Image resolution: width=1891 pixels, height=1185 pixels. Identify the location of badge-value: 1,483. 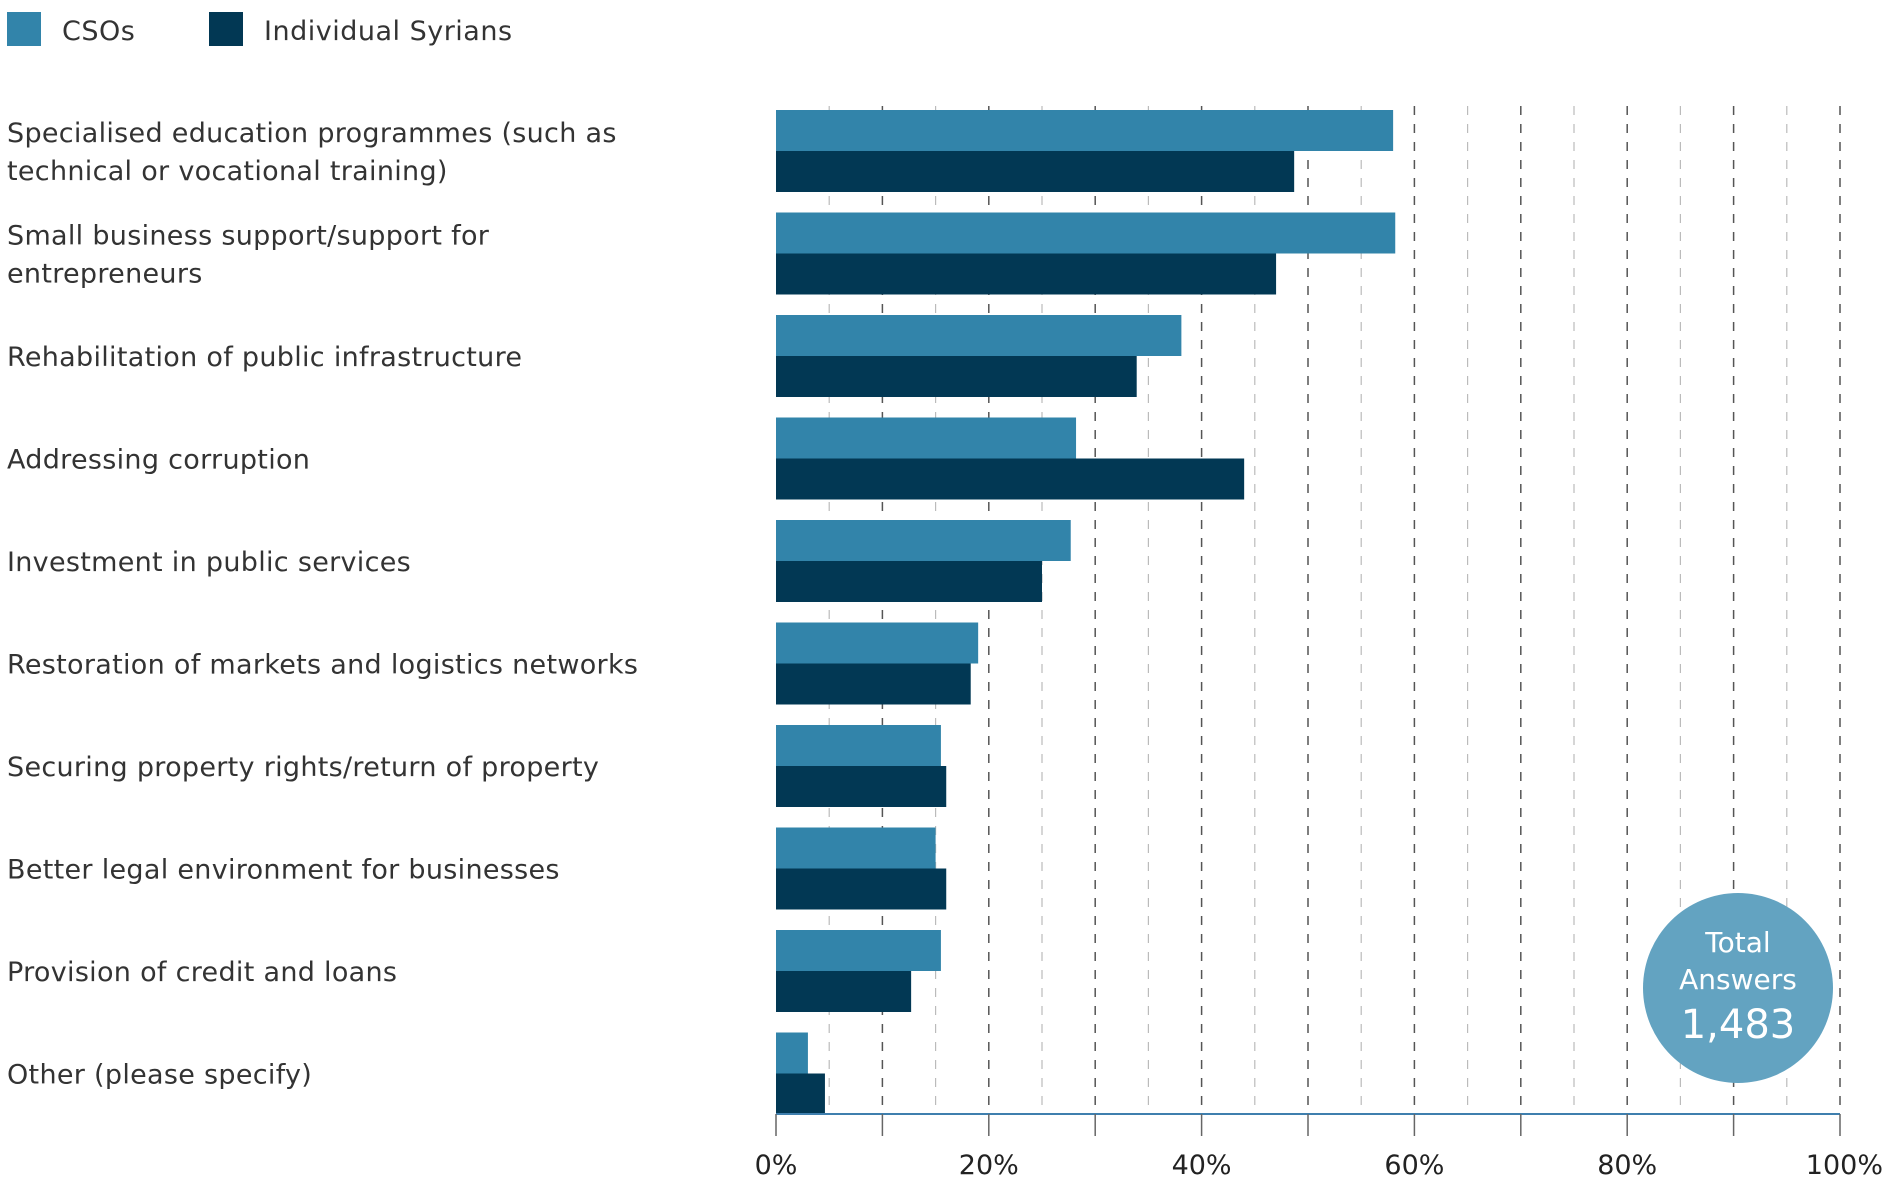
(1738, 1025).